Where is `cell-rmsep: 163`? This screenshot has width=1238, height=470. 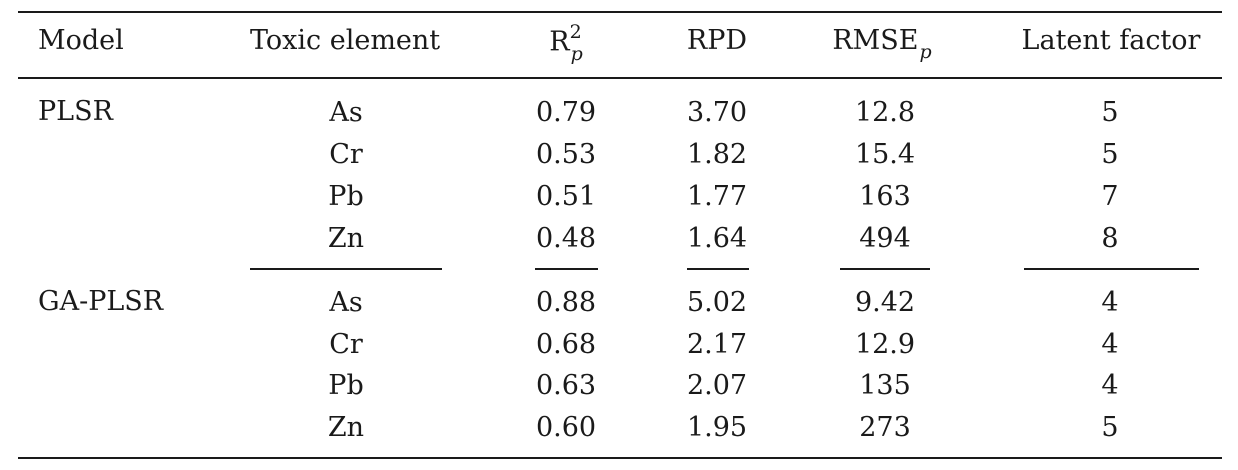
cell-rmsep: 163 is located at coordinates (885, 196).